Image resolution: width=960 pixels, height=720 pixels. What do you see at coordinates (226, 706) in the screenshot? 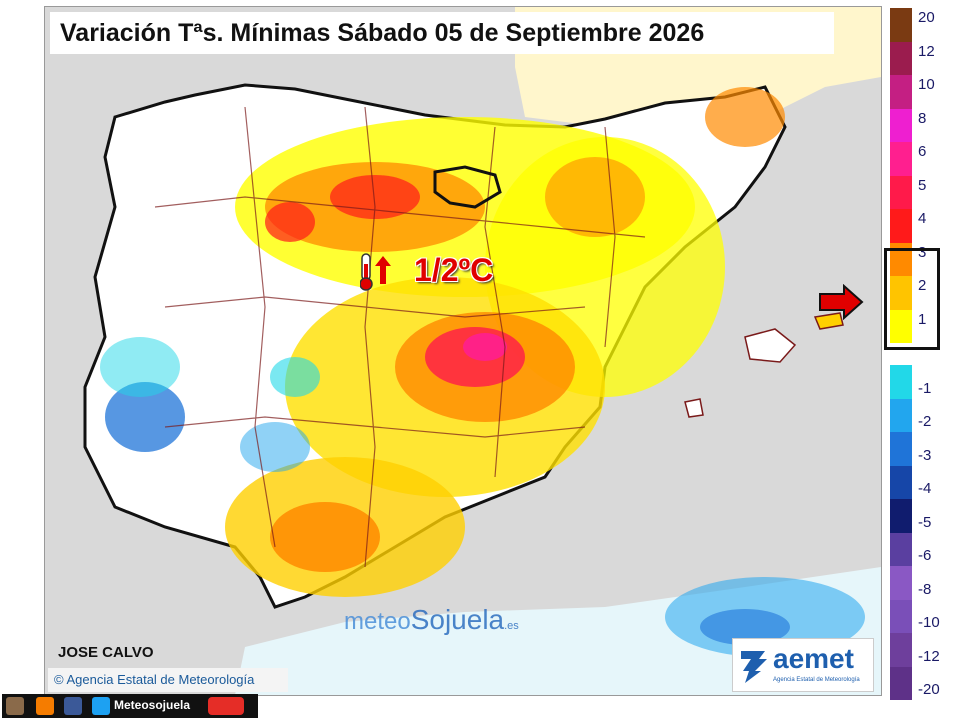
I see `youtube-icon` at bounding box center [226, 706].